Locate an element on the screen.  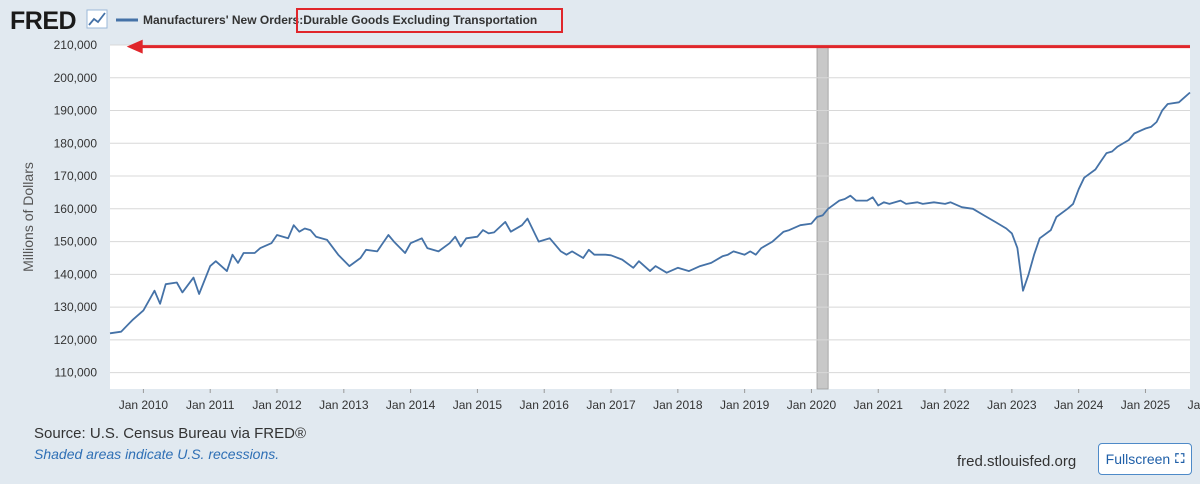
x-tick-label: Jan 2026 is located at coordinates (1194, 405).